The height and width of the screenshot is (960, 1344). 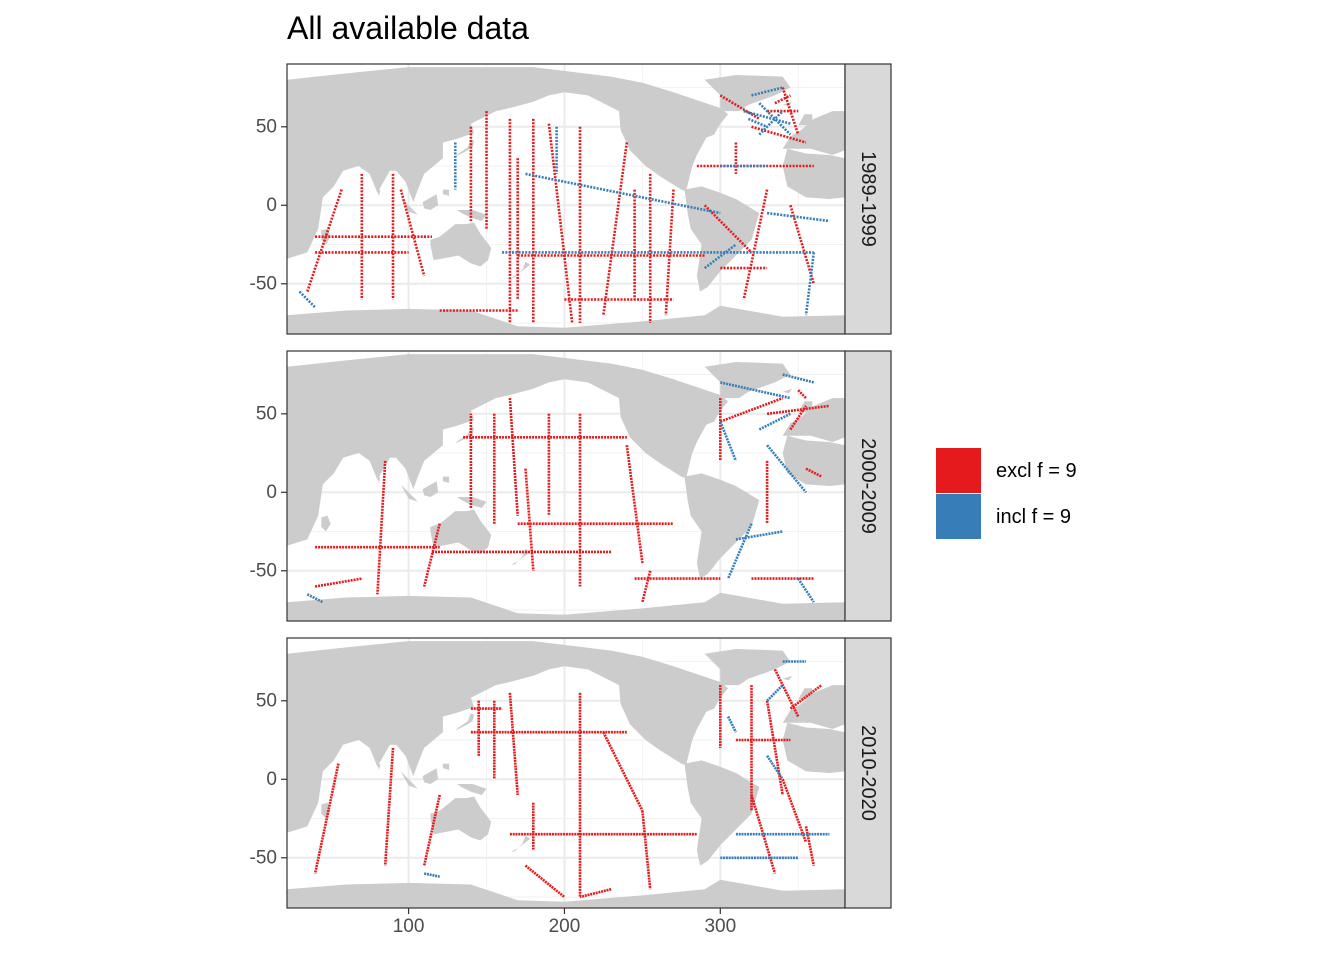 What do you see at coordinates (408, 28) in the screenshot?
I see `plot-title: All available data` at bounding box center [408, 28].